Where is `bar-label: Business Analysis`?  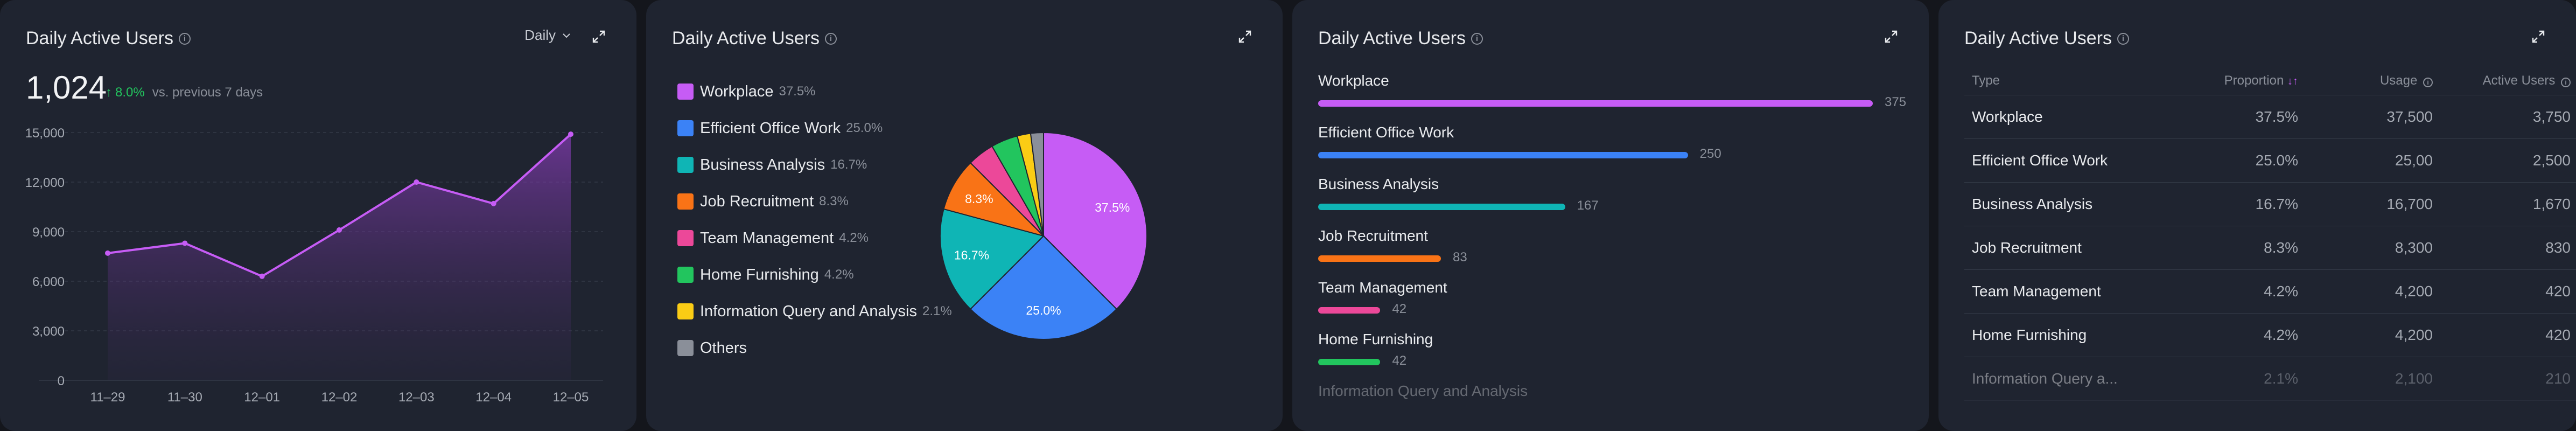 bar-label: Business Analysis is located at coordinates (1378, 184).